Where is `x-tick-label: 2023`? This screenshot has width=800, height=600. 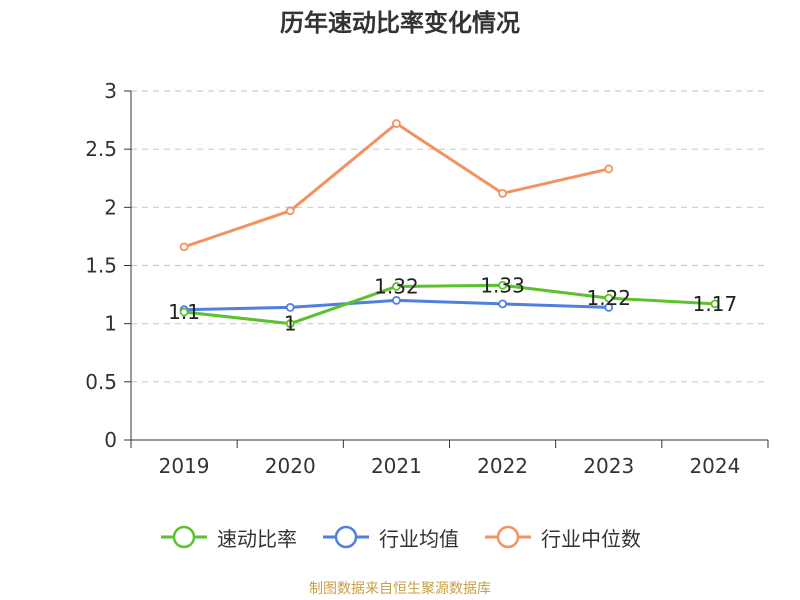
x-tick-label: 2023 is located at coordinates (608, 466).